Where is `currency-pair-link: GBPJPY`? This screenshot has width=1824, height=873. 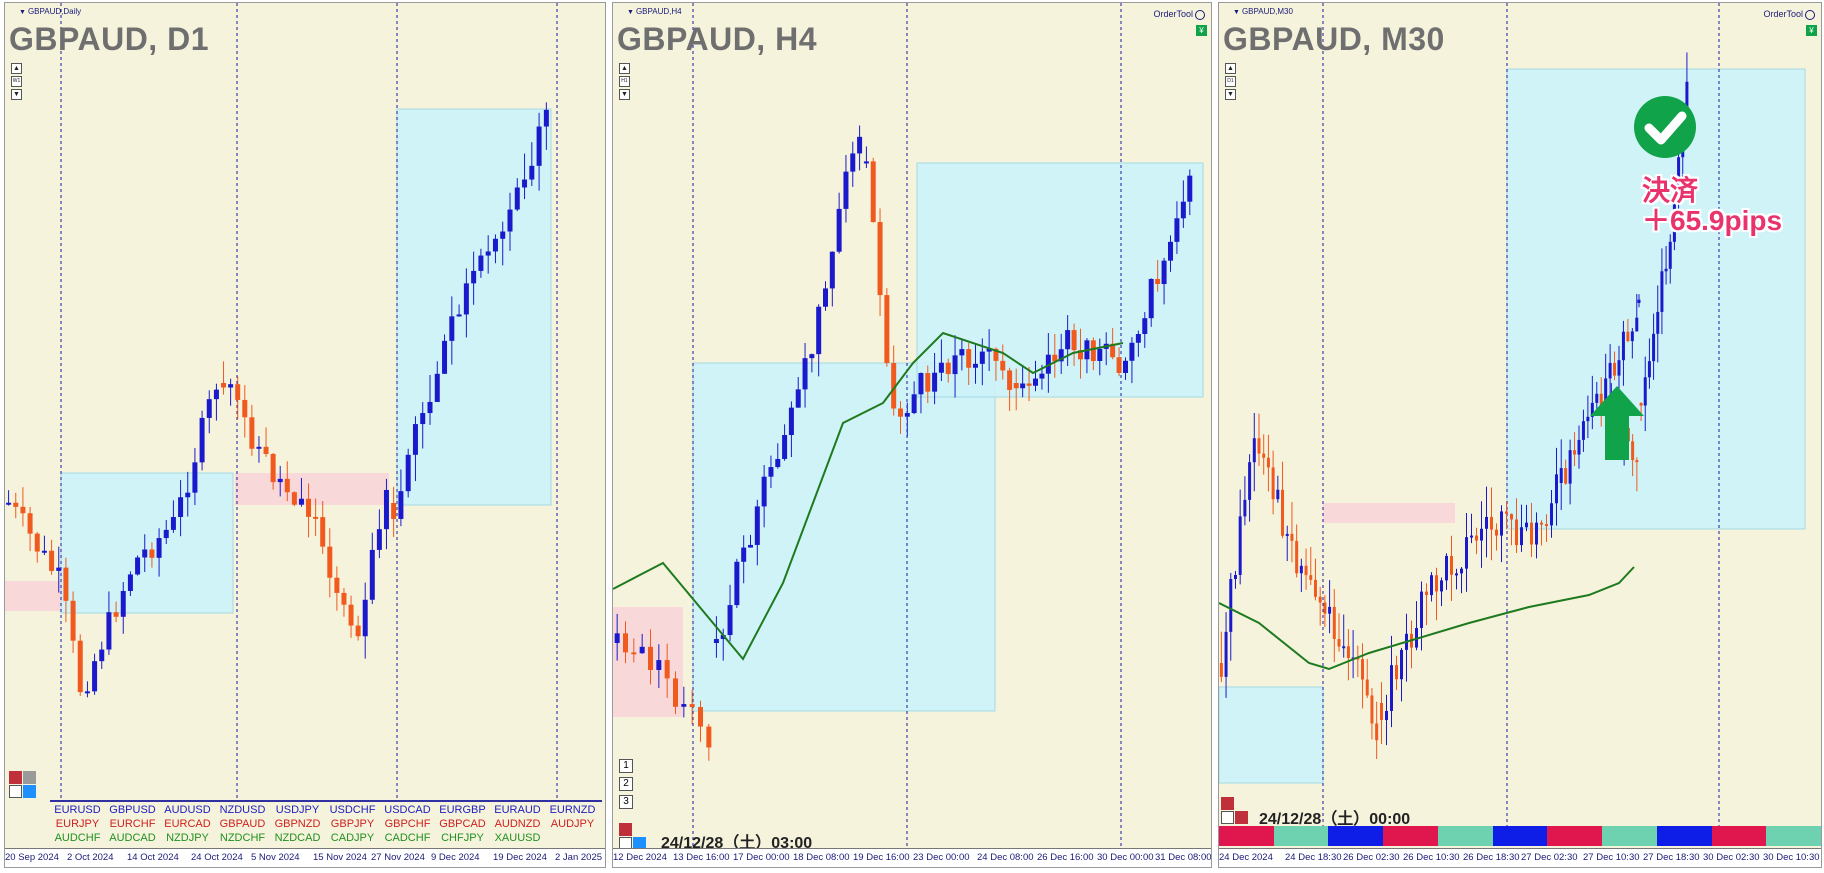 currency-pair-link: GBPJPY is located at coordinates (352, 824).